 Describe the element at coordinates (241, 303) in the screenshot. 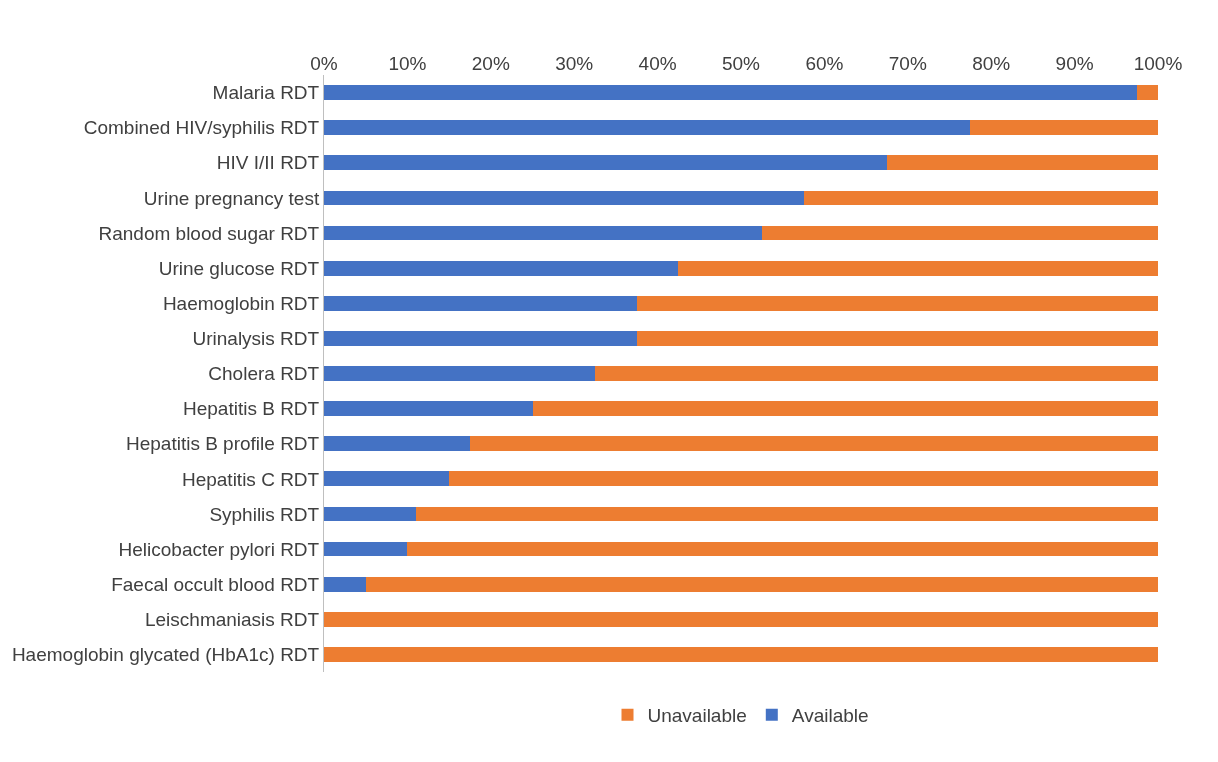

I see `y-tick-label: Haemoglobin RDT` at that location.